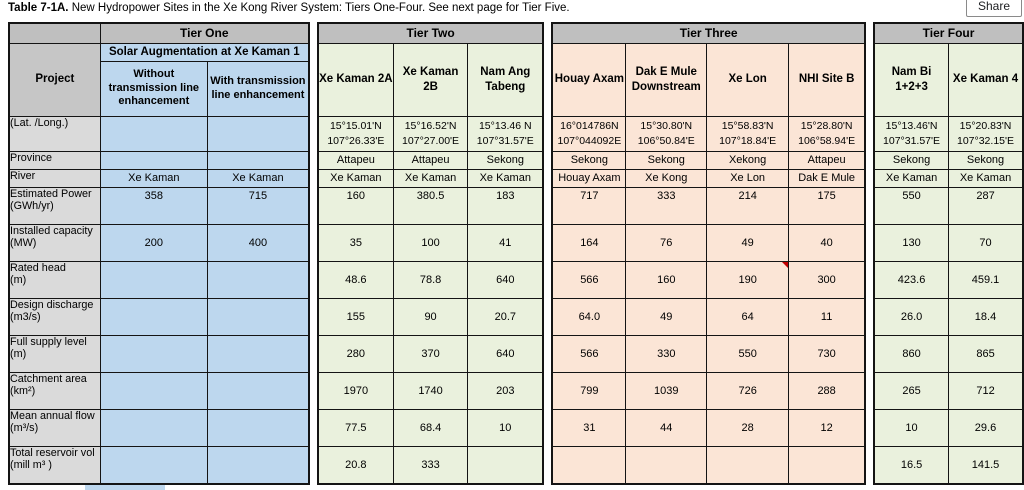 This screenshot has width=1024, height=490. Describe the element at coordinates (355, 316) in the screenshot. I see `value-cell: 155` at that location.